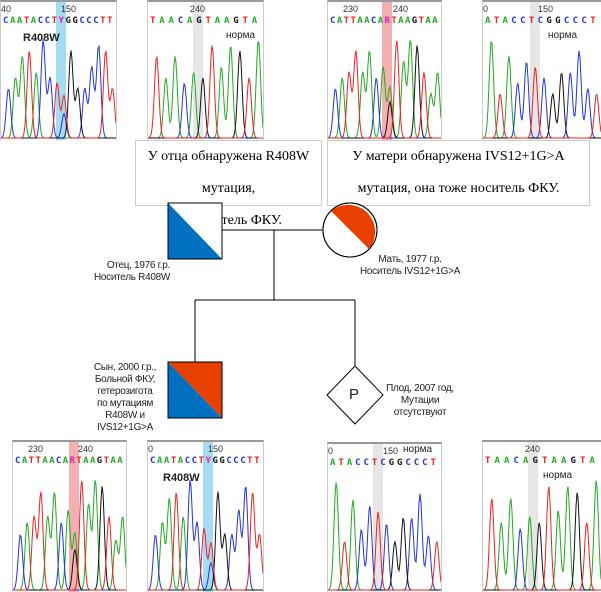  I want to click on tick-label: 0, so click(331, 451).